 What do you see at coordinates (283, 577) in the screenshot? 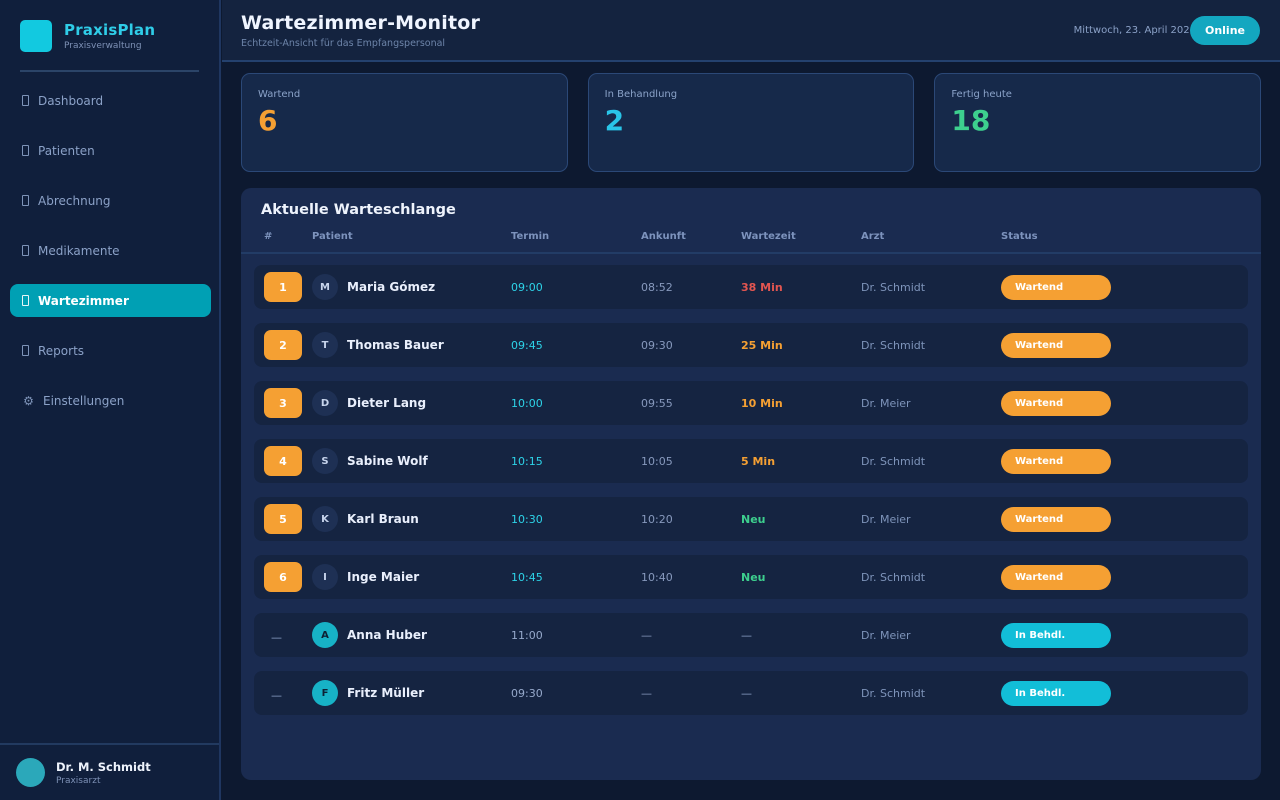
I see `queue-position-badge: 6` at bounding box center [283, 577].